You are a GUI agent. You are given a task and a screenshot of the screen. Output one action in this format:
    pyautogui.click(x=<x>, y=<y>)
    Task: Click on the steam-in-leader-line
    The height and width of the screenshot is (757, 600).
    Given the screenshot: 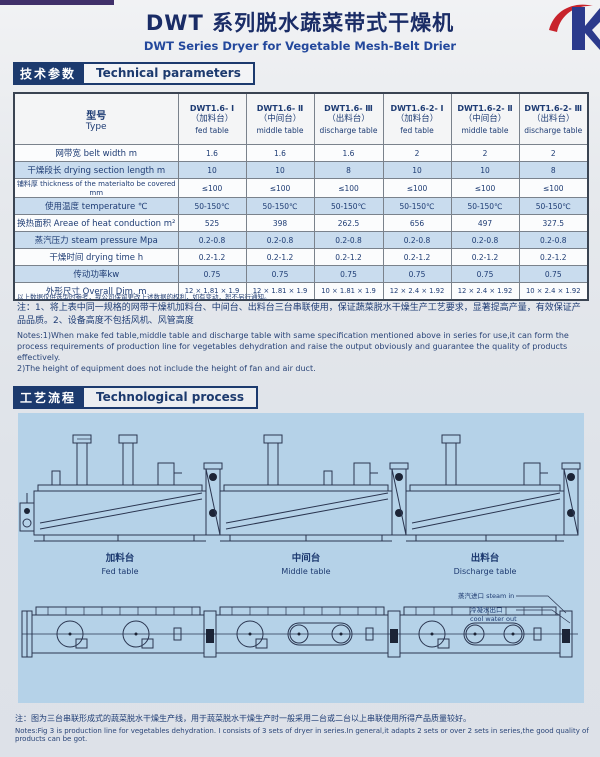 What is the action you would take?
    pyautogui.click(x=541, y=604)
    